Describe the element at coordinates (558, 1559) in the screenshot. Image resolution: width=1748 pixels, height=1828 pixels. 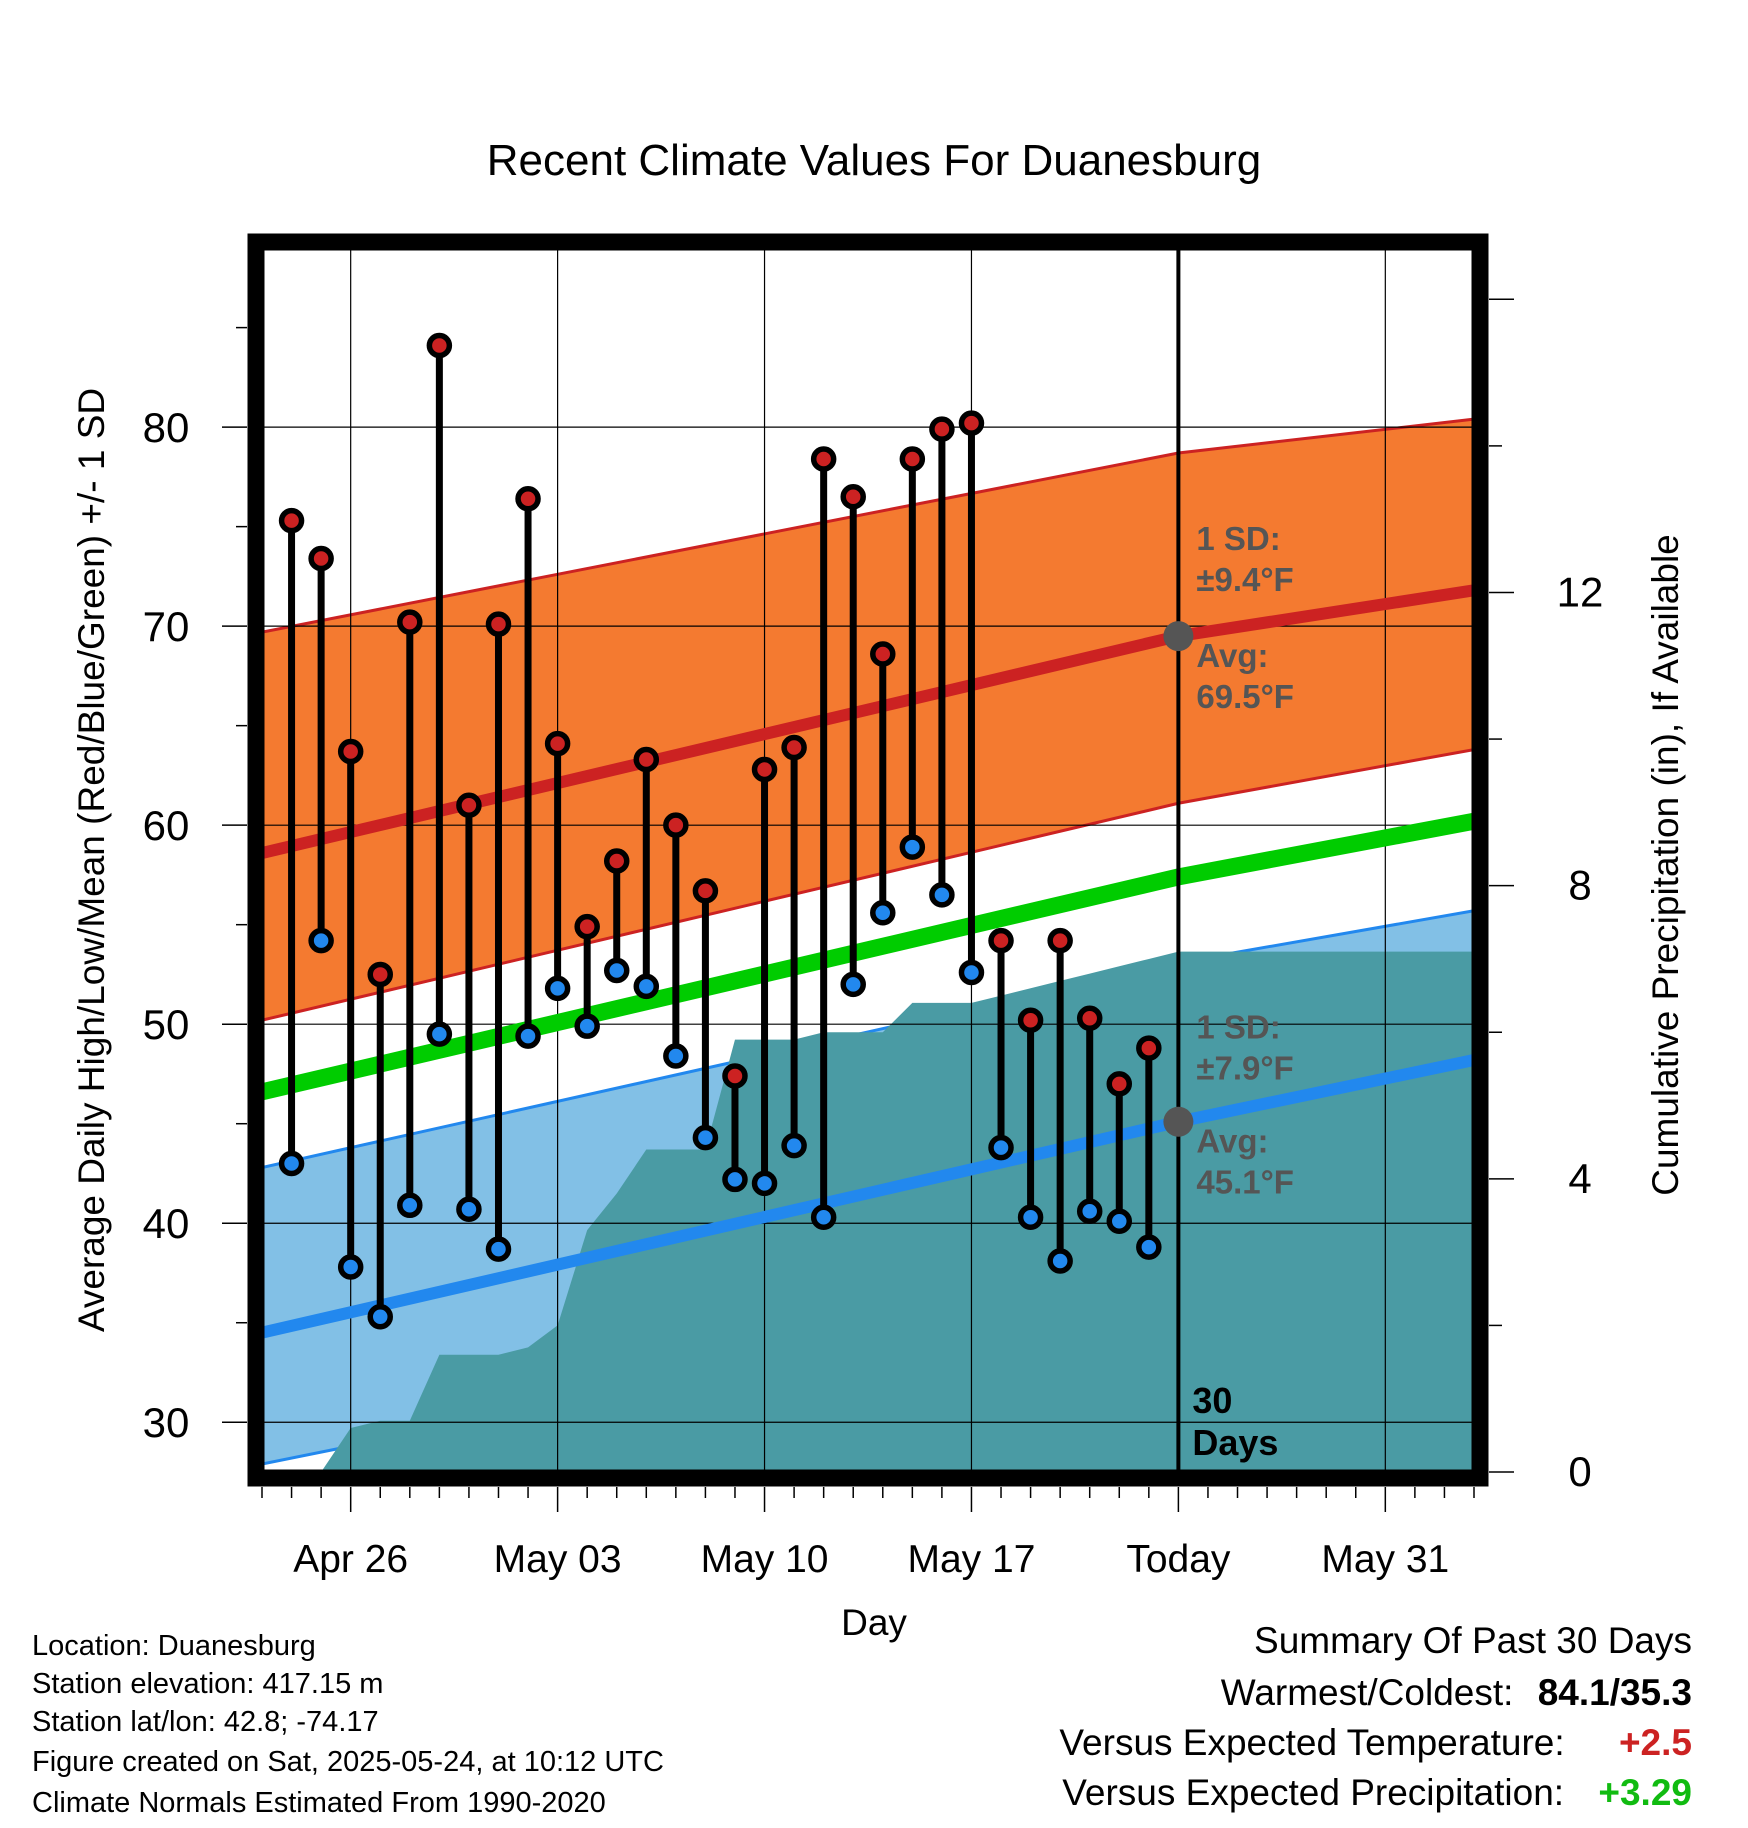
I see `x-tick-label: May 03` at that location.